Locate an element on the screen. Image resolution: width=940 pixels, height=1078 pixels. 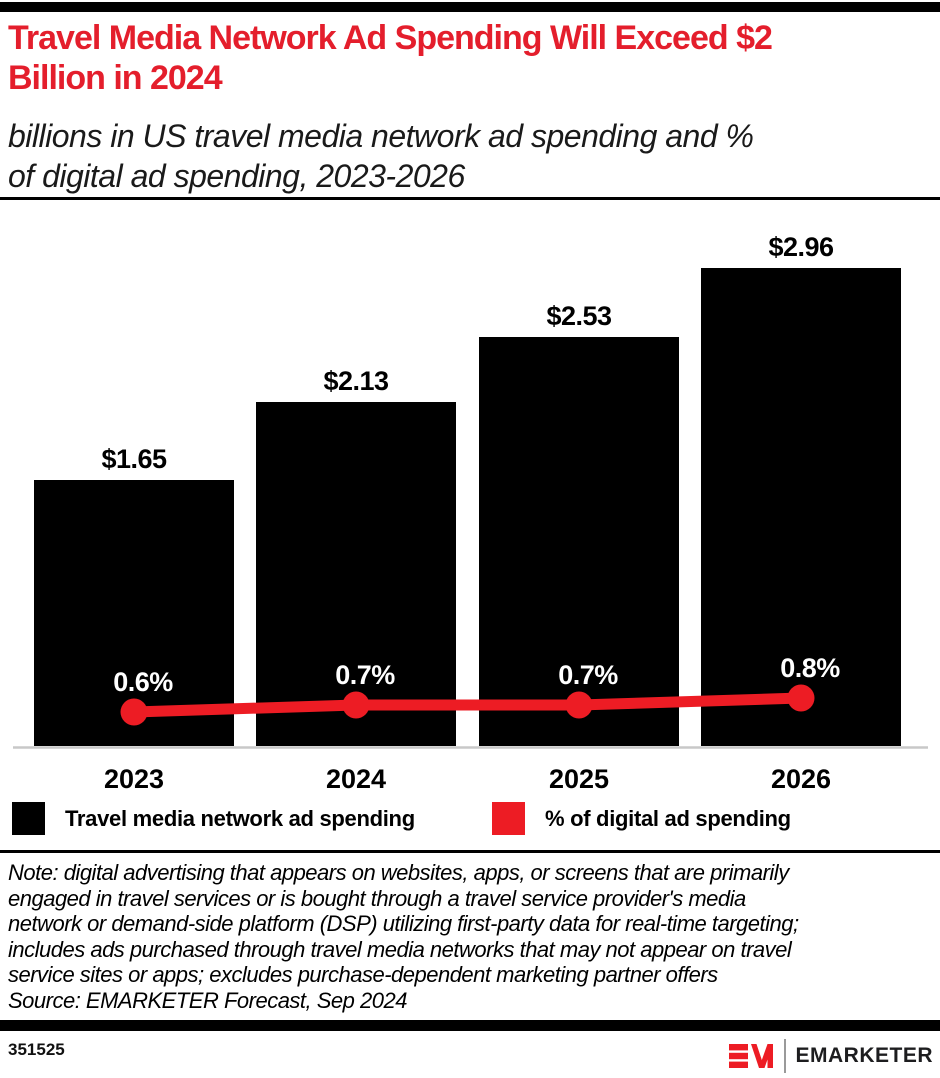
legend-label-bar: Travel media network ad spending is located at coordinates (240, 818).